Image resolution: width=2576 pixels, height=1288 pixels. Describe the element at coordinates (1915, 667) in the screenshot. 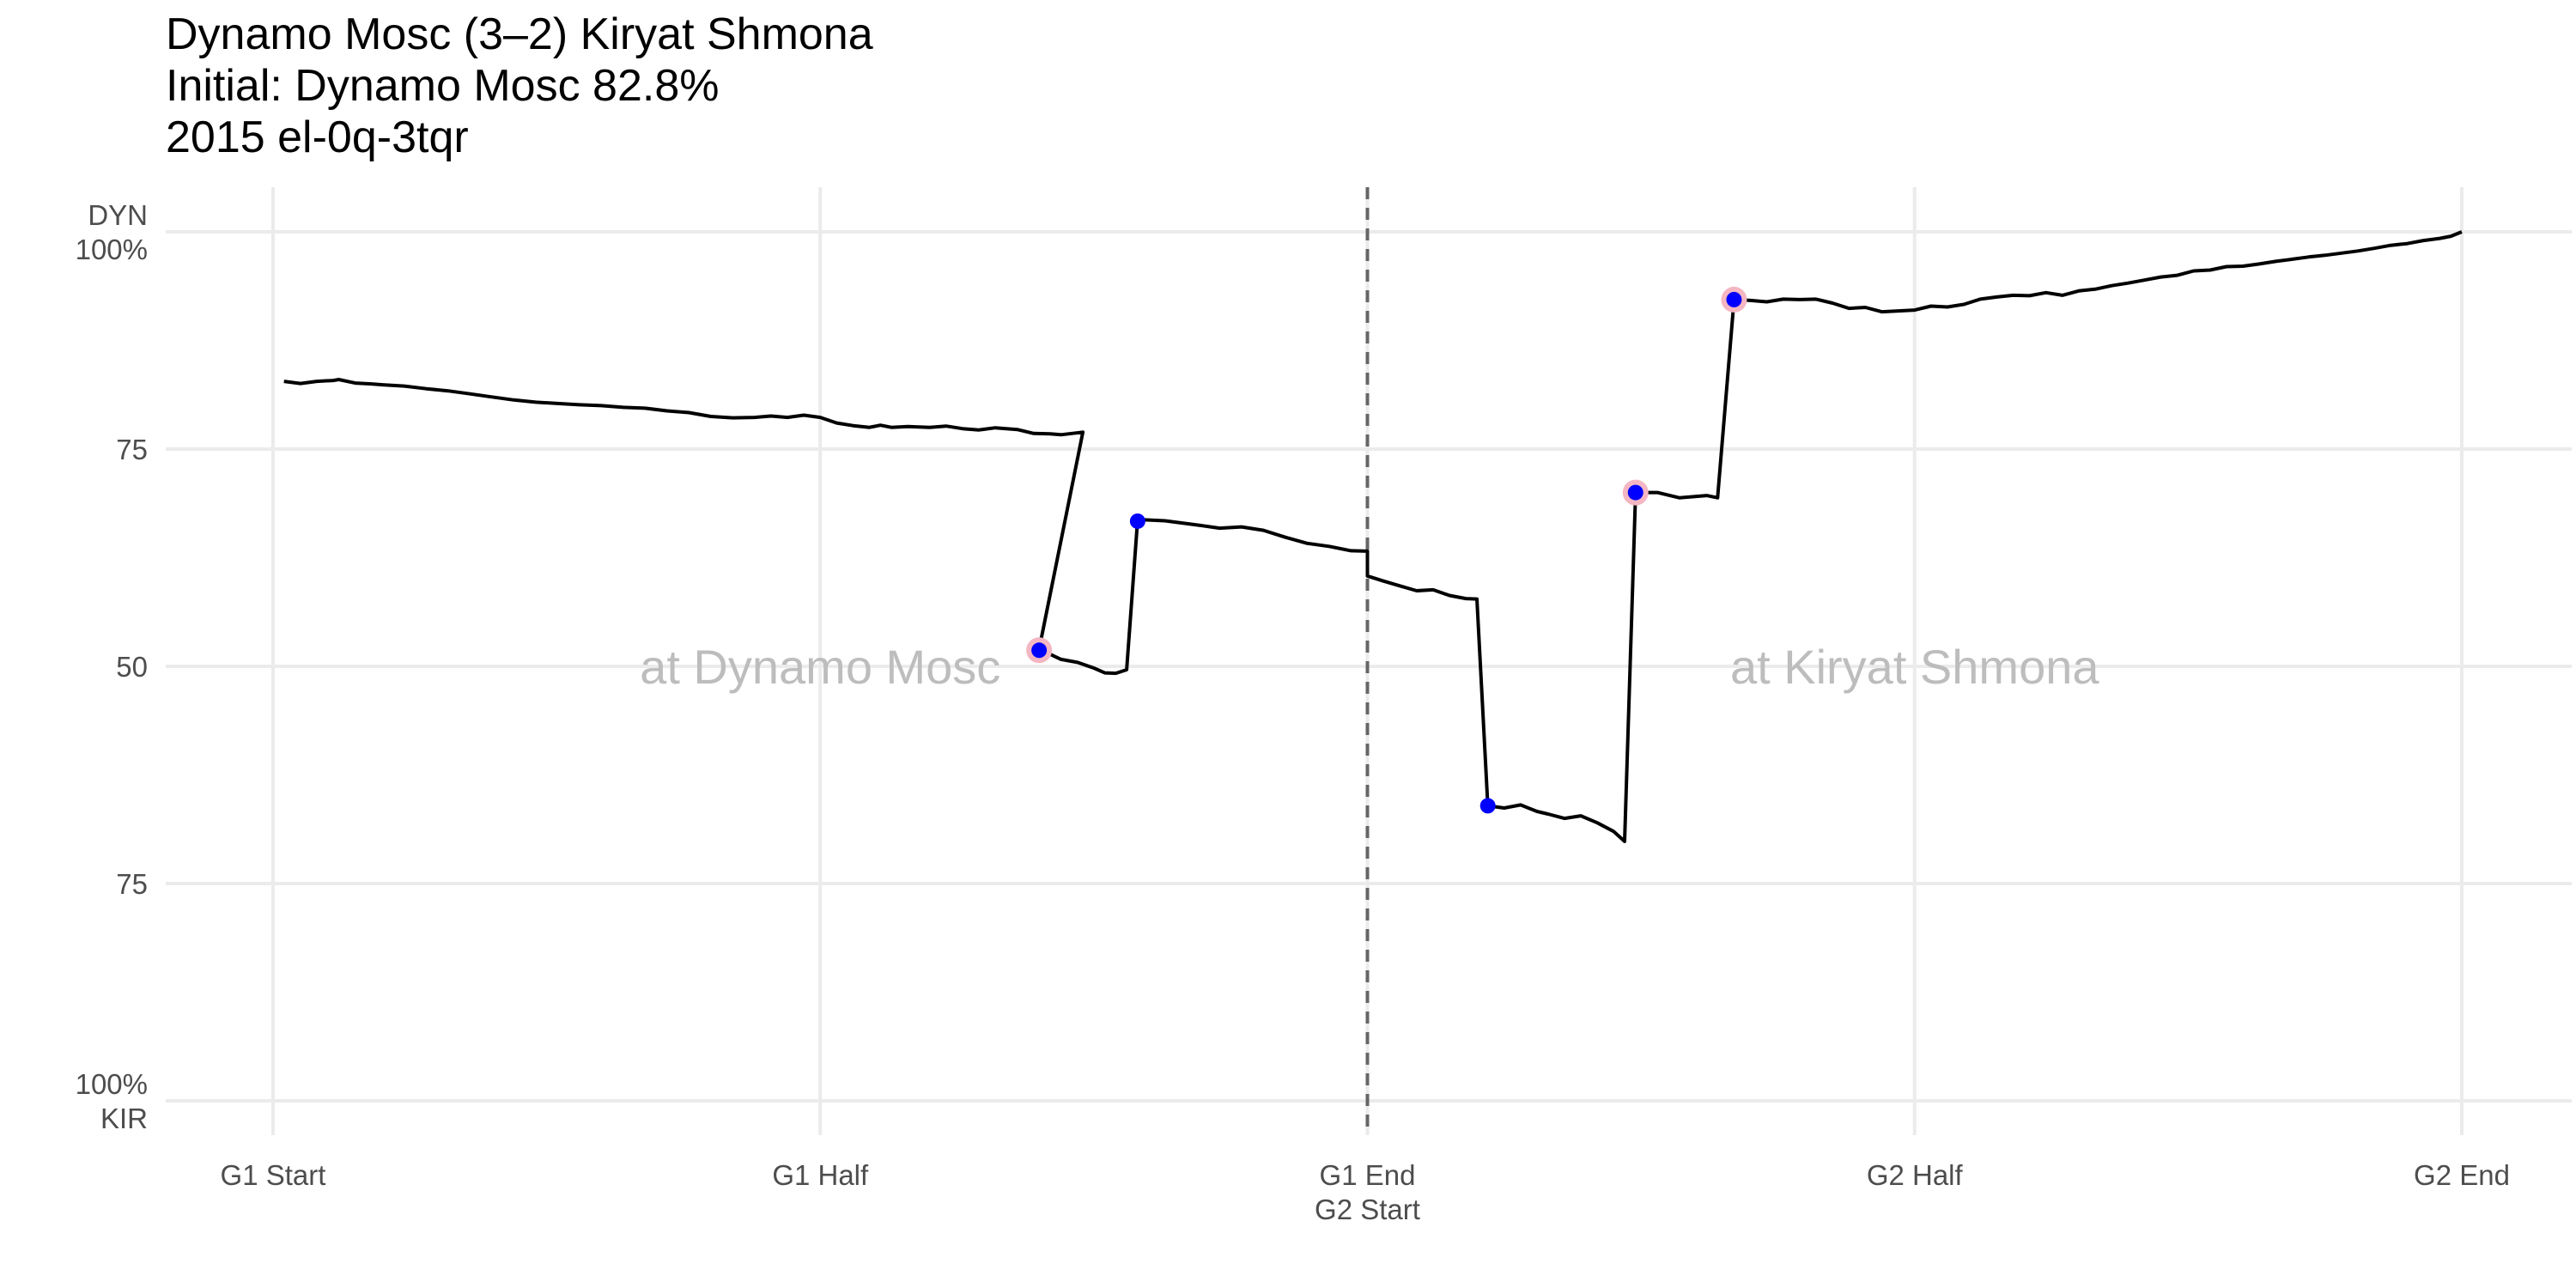

I see `venue-annotation-1: at Kiryat Shmona` at that location.